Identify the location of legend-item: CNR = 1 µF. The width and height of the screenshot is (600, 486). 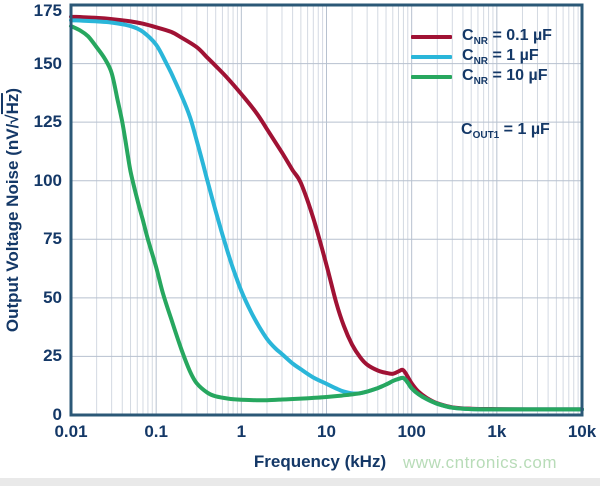
(481, 57).